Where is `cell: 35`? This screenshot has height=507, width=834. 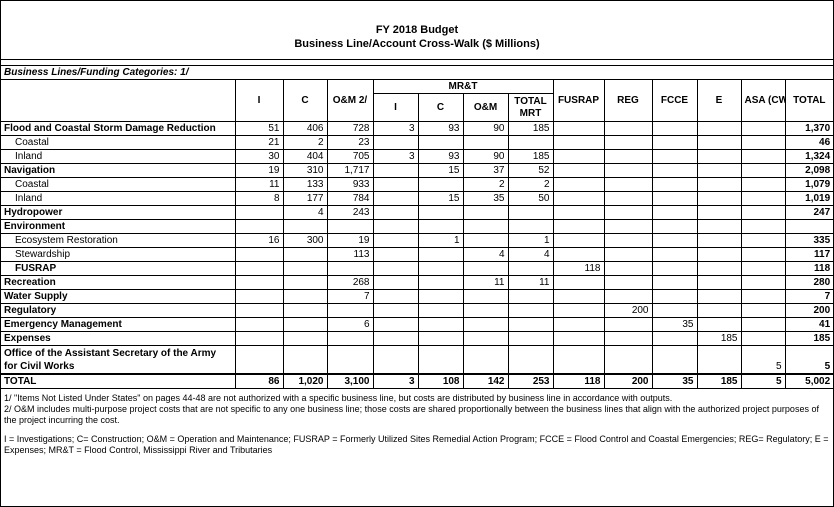
cell: 35 is located at coordinates (485, 198).